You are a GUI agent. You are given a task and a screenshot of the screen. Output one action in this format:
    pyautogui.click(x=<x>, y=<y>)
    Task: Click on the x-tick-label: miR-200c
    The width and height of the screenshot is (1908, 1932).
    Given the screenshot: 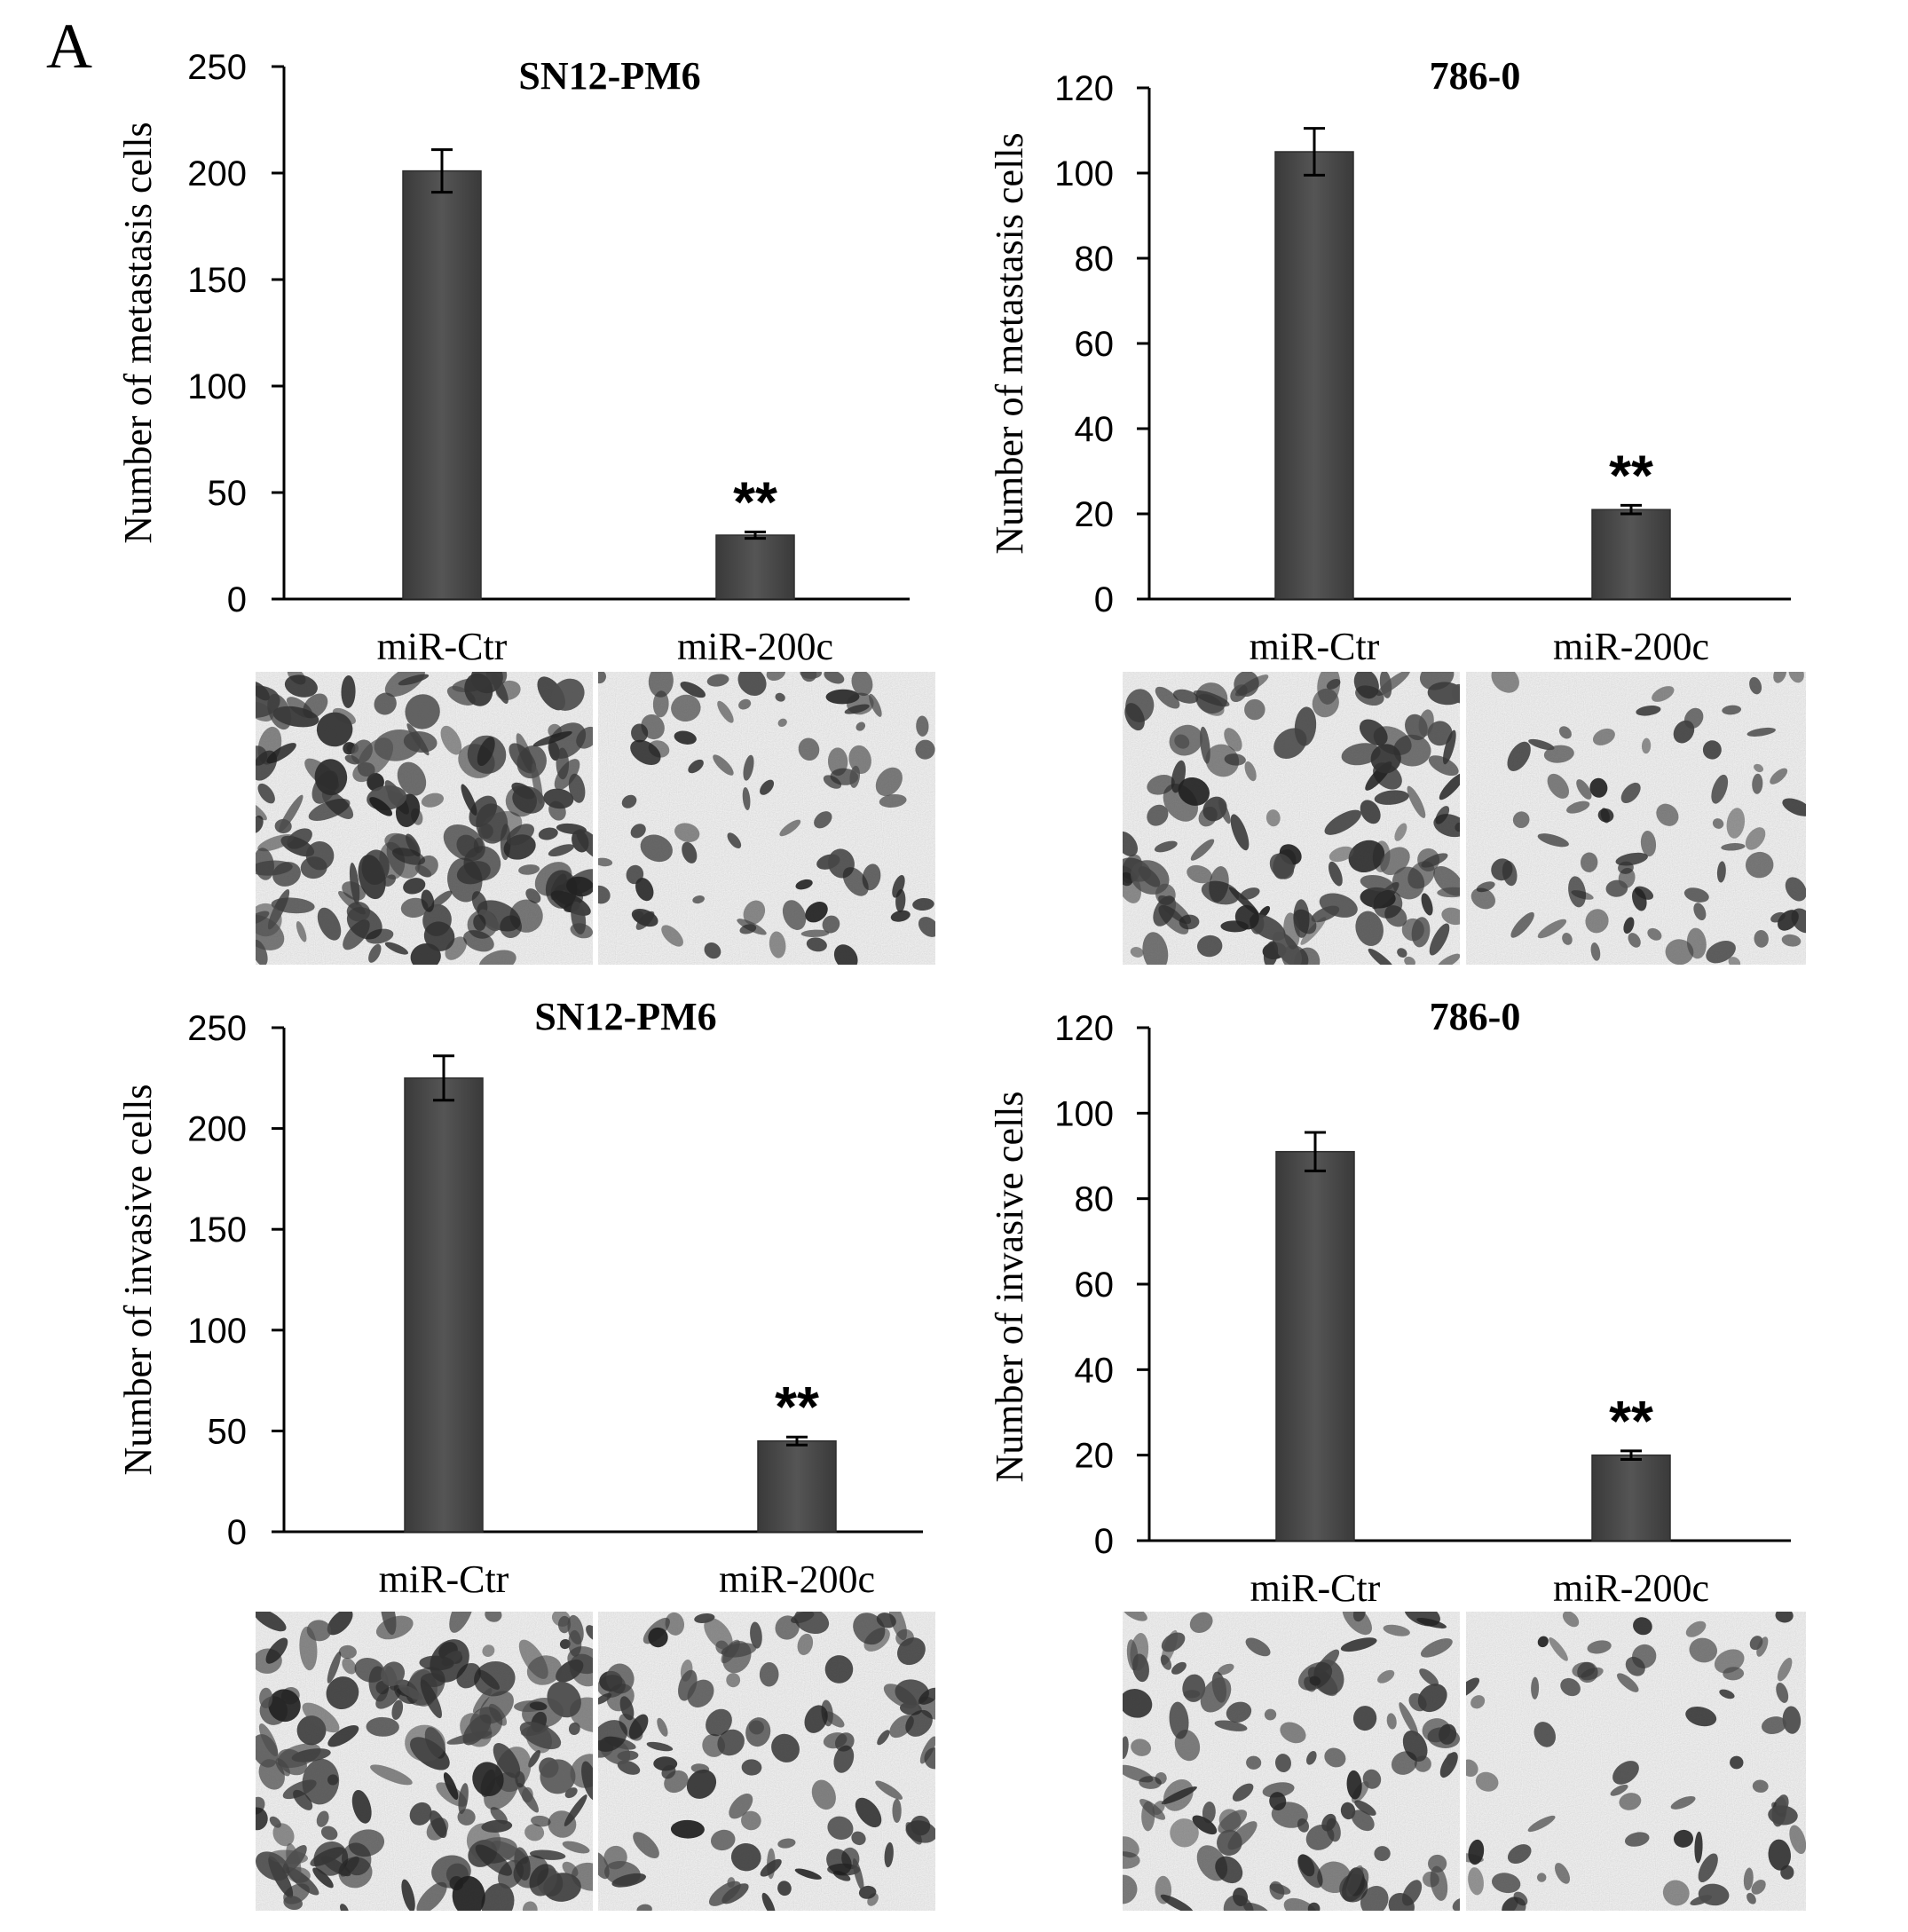 What is the action you would take?
    pyautogui.click(x=755, y=646)
    